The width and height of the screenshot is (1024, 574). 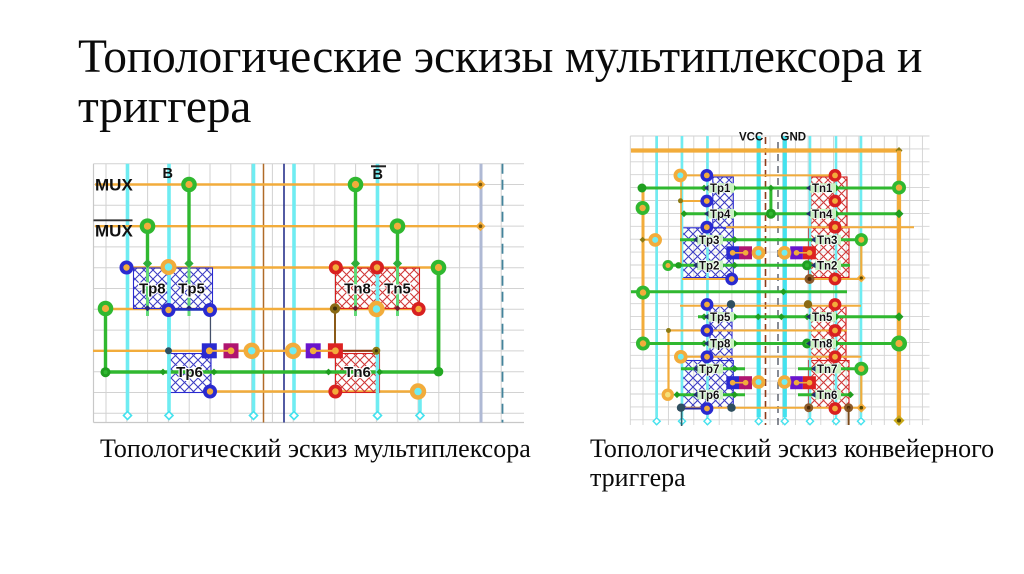 I want to click on svg-text: Tp2, so click(x=709, y=267).